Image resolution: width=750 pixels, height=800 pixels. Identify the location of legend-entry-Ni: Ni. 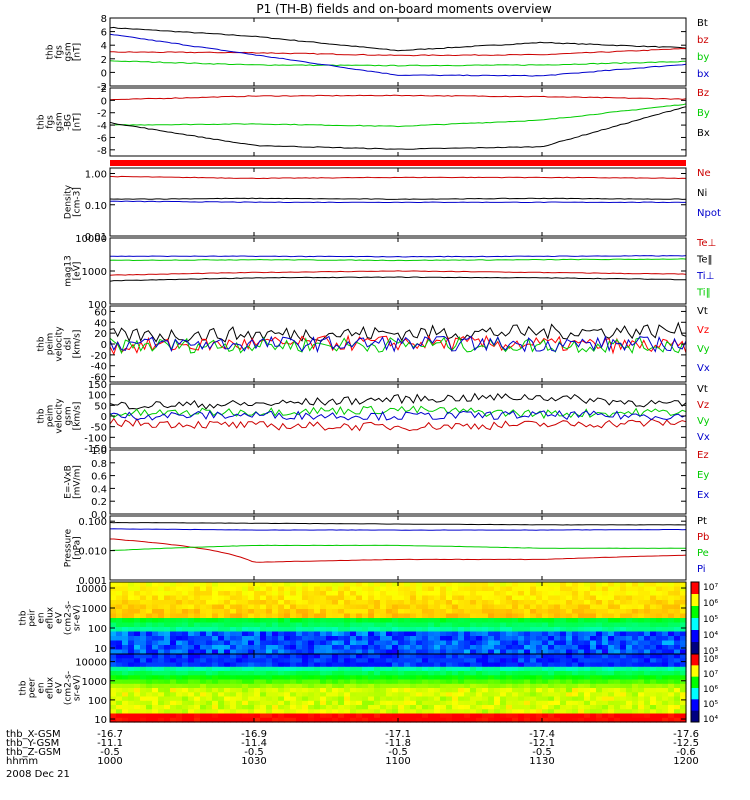
(702, 193).